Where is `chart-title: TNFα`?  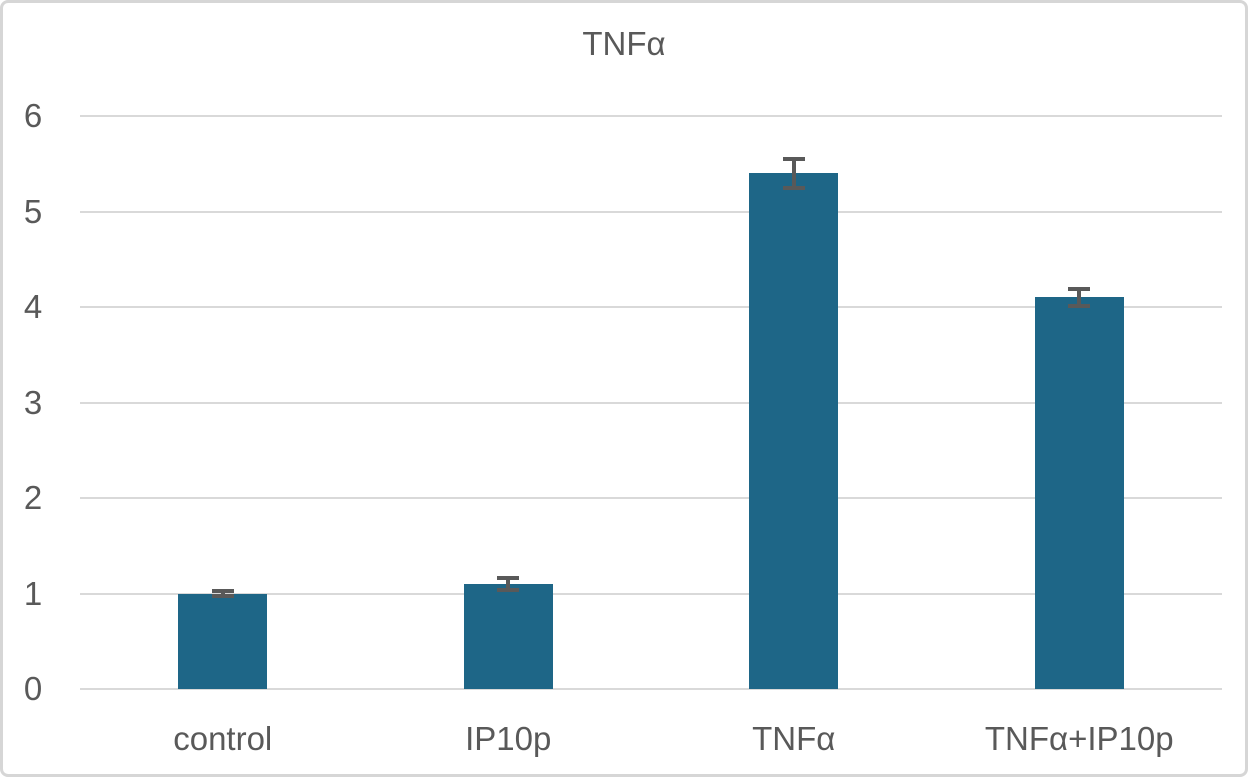 chart-title: TNFα is located at coordinates (624, 43).